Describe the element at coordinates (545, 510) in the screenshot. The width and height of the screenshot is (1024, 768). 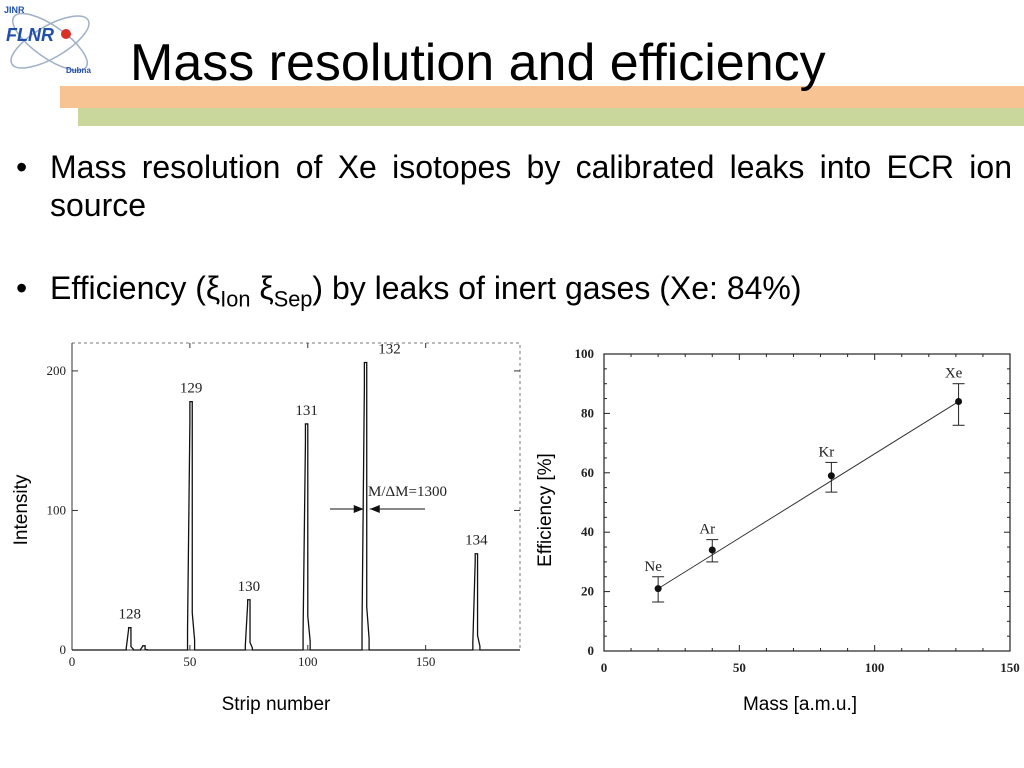
I see `y-axis-label: Efficiency [%]` at that location.